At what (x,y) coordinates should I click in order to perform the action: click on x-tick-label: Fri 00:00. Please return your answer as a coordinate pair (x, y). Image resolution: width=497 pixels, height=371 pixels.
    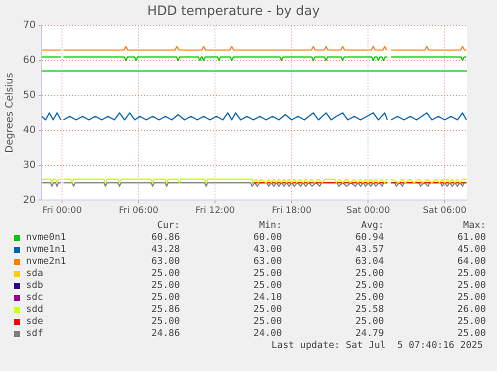
    Looking at the image, I should click on (62, 211).